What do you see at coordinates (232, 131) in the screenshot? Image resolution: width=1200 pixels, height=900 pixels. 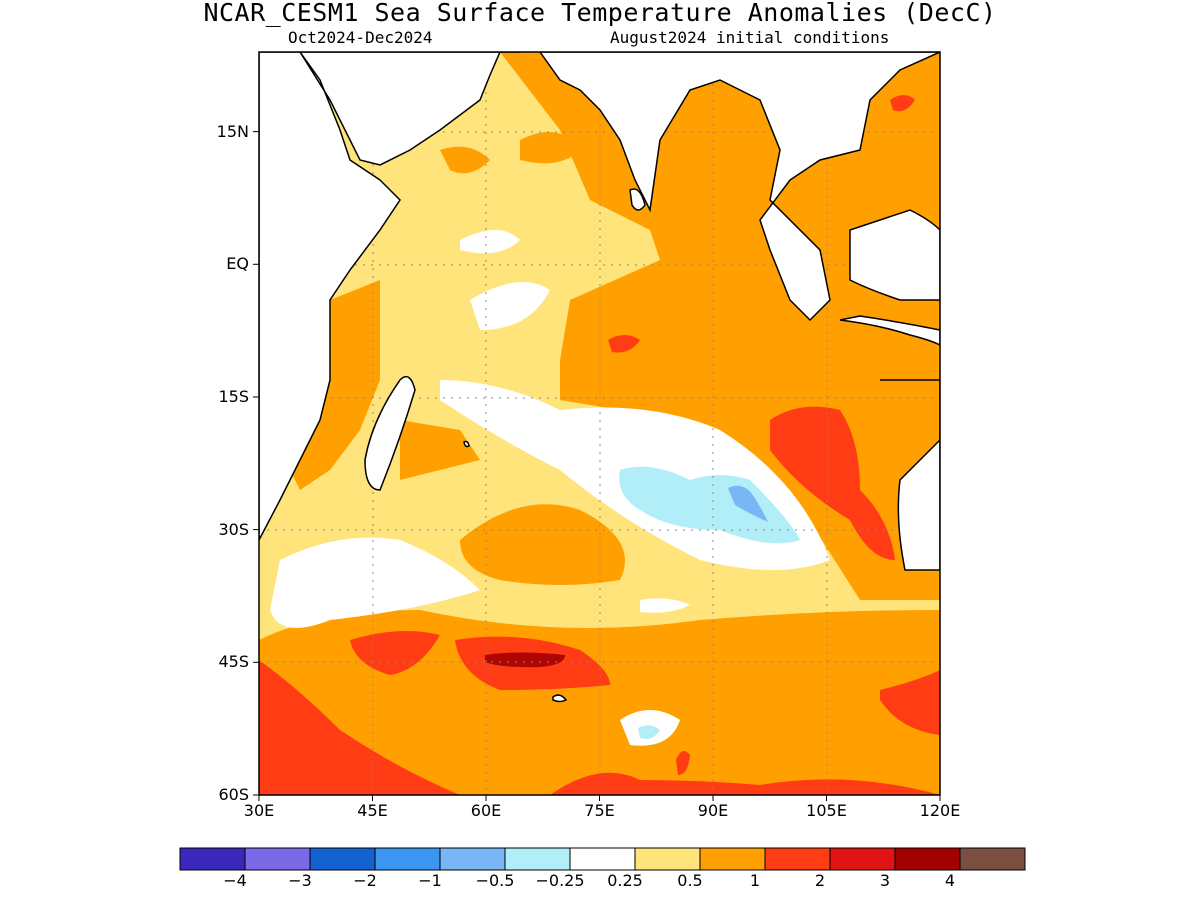 I see `lat-label: 15N` at bounding box center [232, 131].